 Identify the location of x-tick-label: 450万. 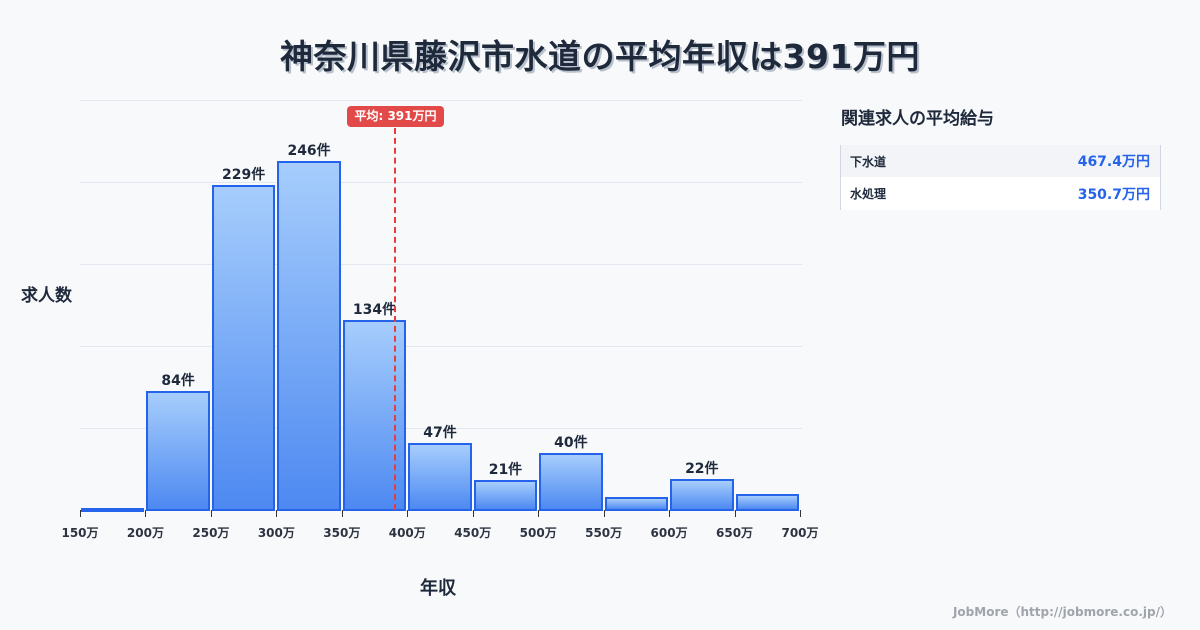
(473, 533).